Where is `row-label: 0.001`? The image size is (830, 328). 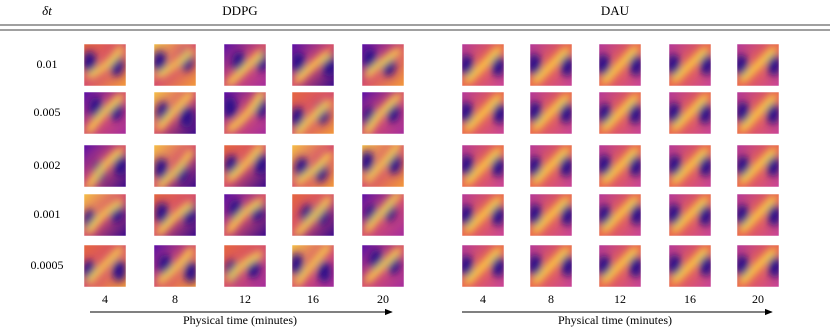
row-label: 0.001 is located at coordinates (47, 214).